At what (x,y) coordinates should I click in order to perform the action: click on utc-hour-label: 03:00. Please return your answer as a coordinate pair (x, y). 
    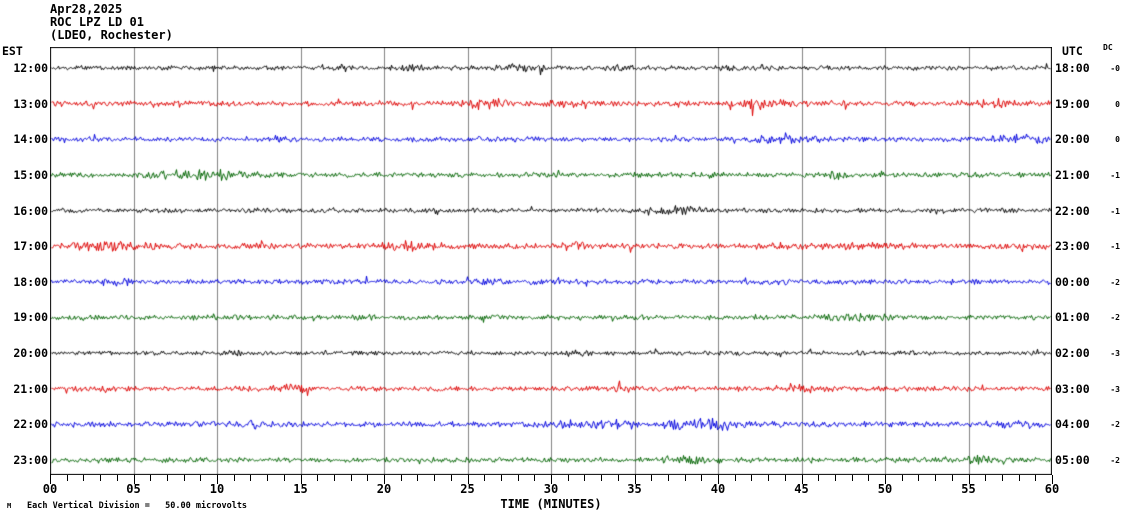
    Looking at the image, I should click on (1072, 388).